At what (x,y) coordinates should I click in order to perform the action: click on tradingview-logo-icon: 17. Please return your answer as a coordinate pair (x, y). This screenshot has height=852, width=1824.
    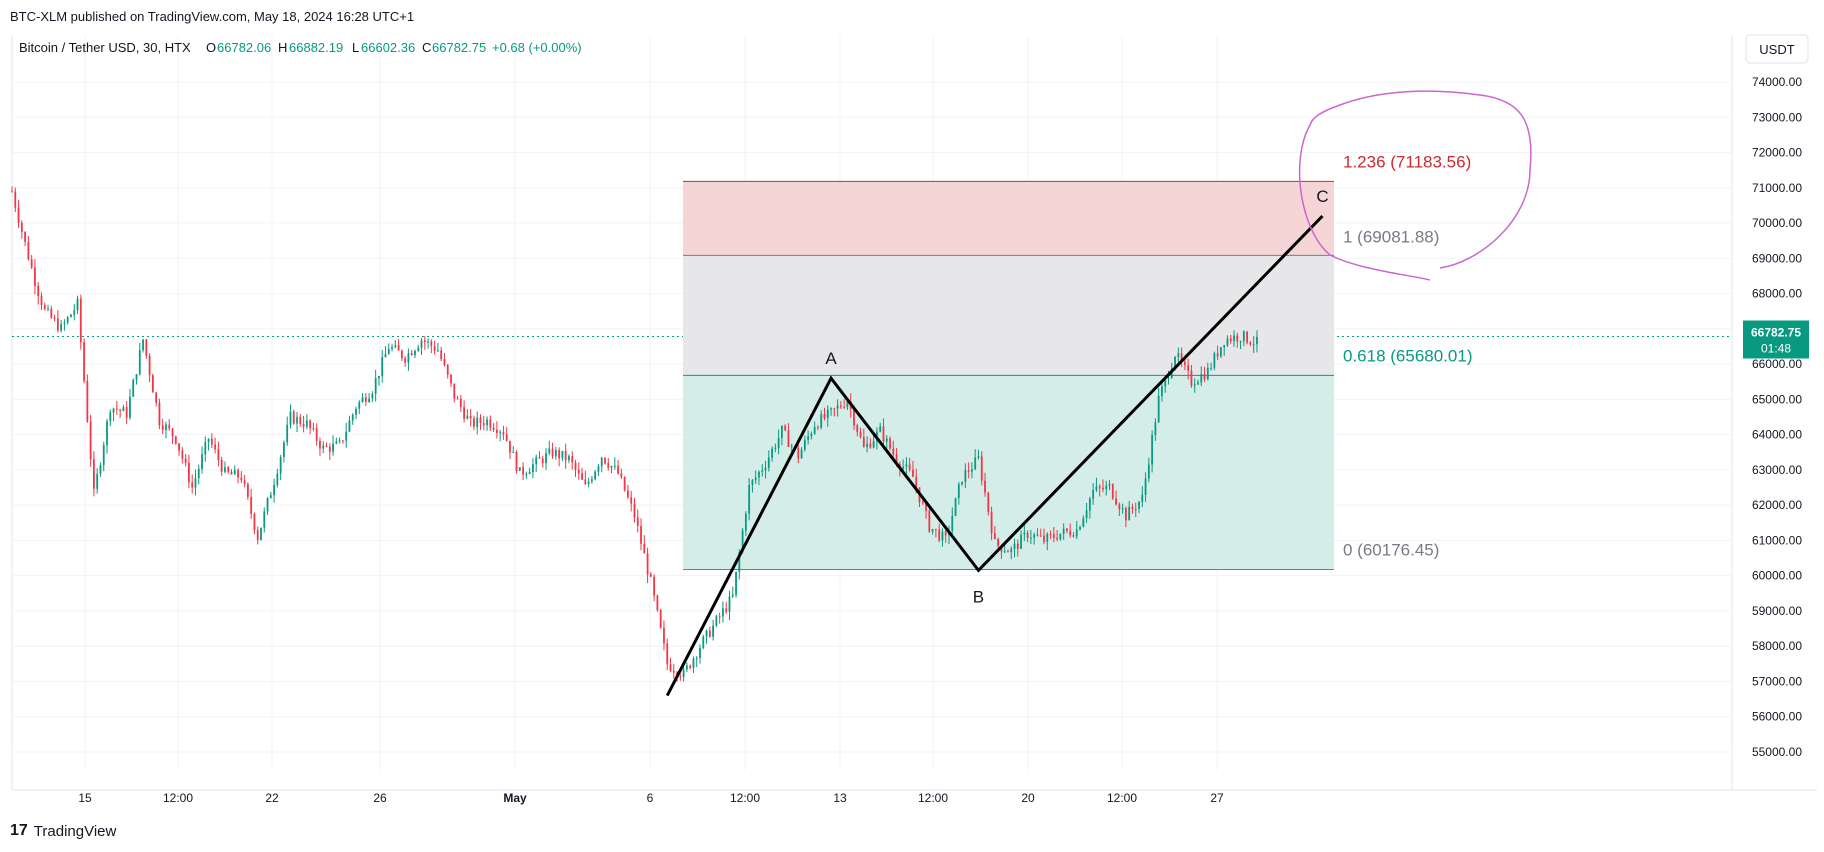
    Looking at the image, I should click on (19, 830).